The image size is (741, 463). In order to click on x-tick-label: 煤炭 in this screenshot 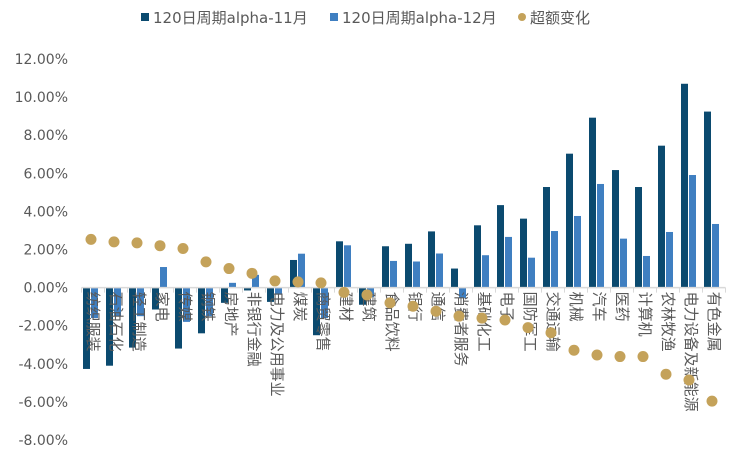, I will do `click(300, 307)`.